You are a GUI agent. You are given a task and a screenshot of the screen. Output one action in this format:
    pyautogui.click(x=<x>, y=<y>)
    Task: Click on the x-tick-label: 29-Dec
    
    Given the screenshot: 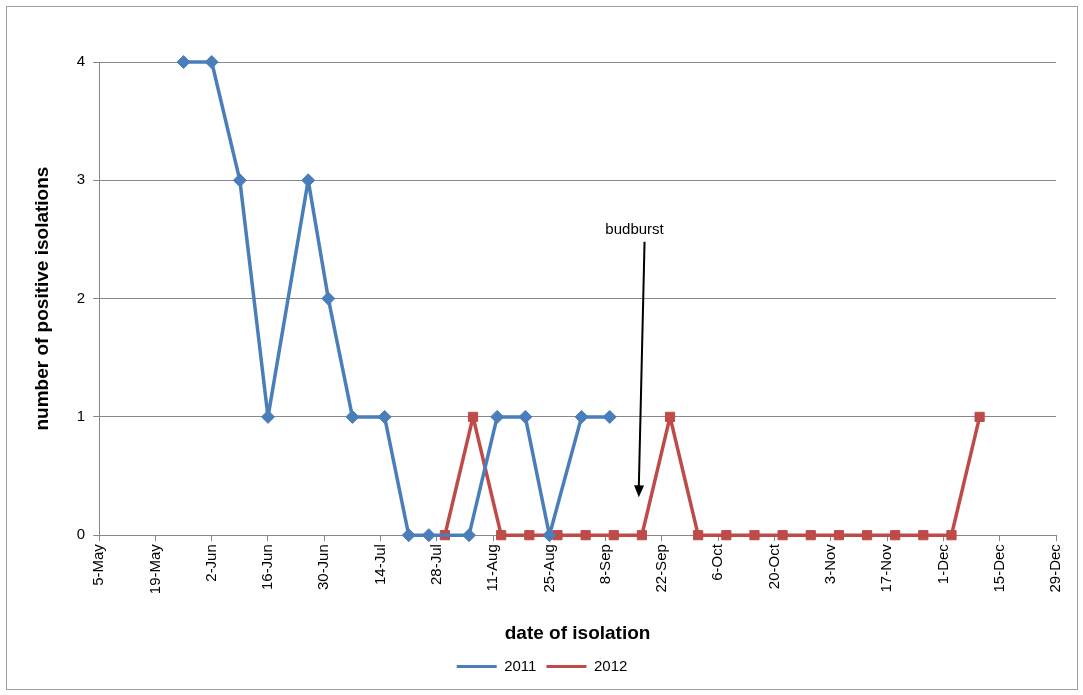 What is the action you would take?
    pyautogui.click(x=1055, y=568)
    